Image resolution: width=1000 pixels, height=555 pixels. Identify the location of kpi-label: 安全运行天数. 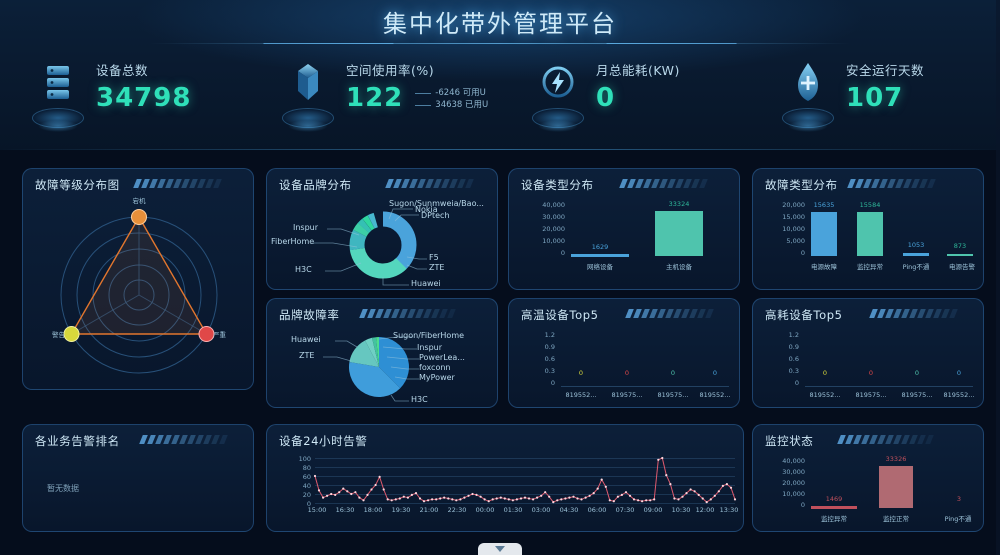
(885, 70).